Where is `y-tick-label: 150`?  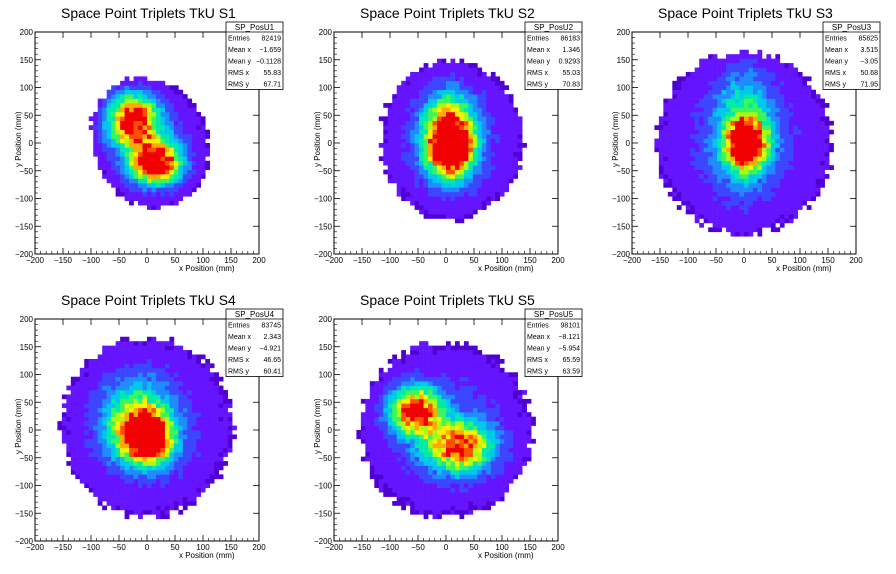
y-tick-label: 150 is located at coordinates (27, 60).